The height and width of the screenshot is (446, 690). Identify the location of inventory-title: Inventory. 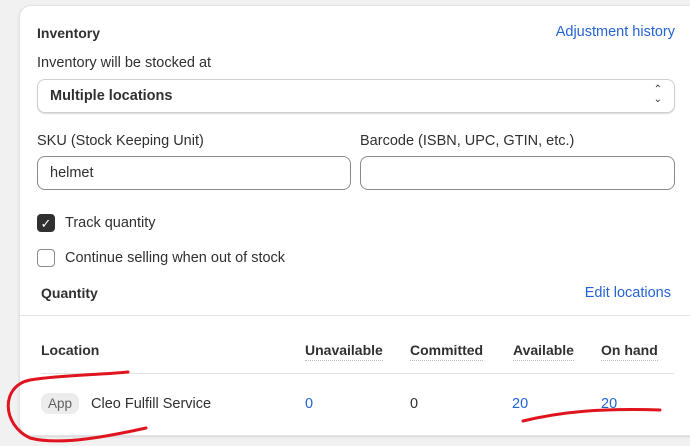
(69, 33).